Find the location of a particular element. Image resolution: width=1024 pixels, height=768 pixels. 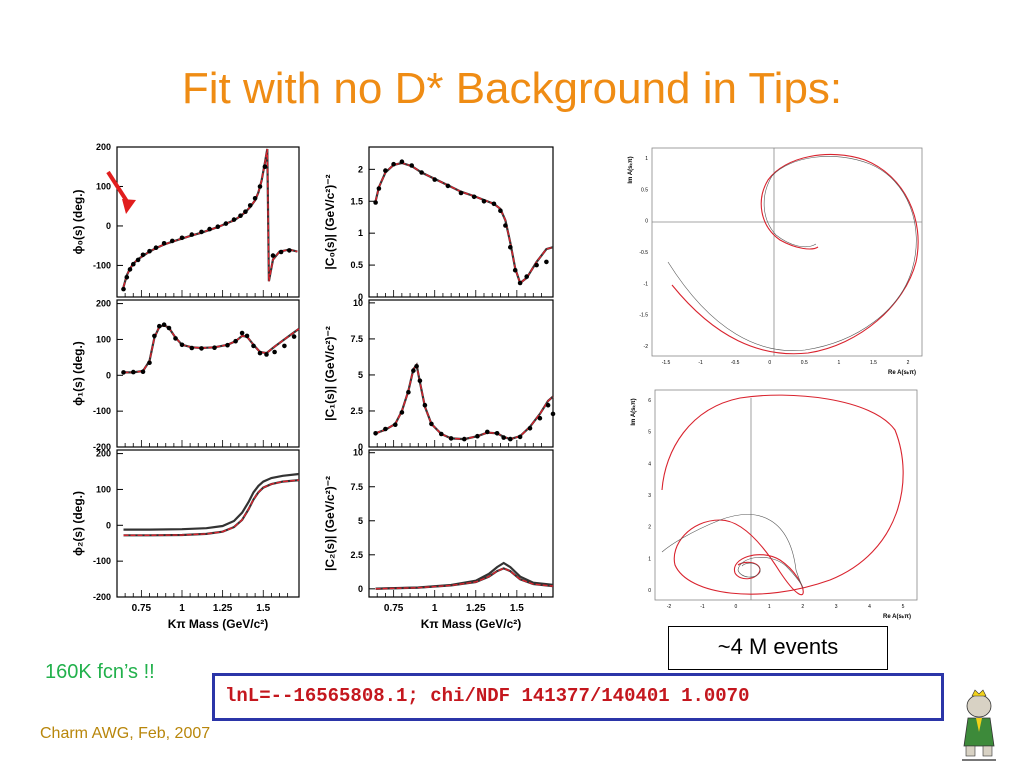

argand-x-tick-label: 0.5 is located at coordinates (804, 363).